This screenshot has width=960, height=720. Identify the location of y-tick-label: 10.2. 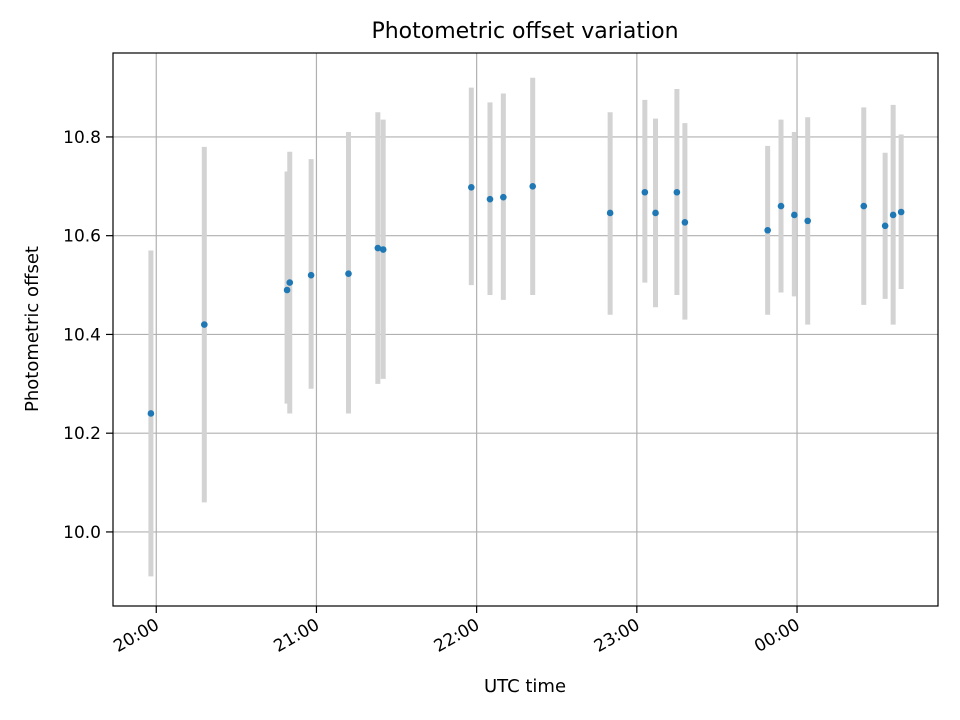
(82, 434).